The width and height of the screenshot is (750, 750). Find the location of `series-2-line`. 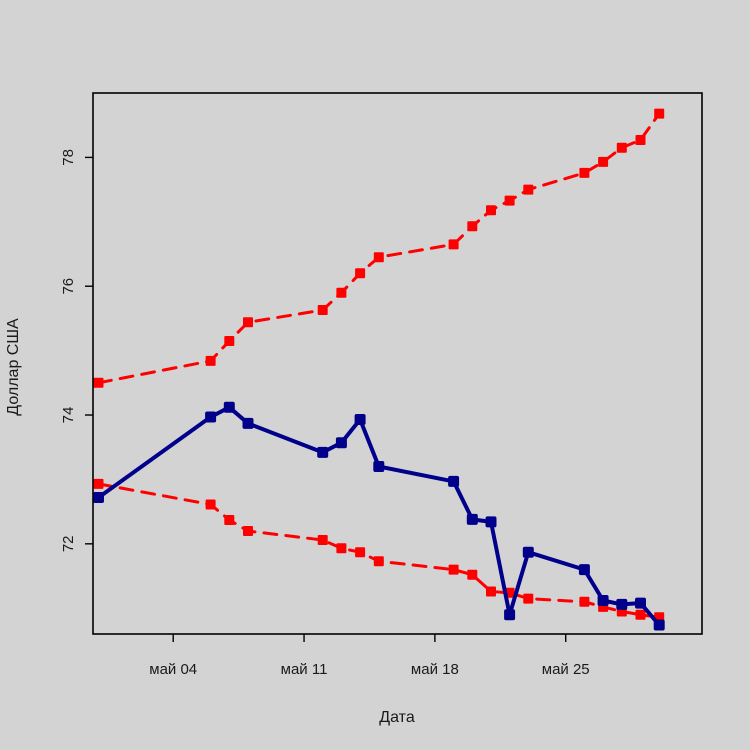

series-2-line is located at coordinates (379, 550).